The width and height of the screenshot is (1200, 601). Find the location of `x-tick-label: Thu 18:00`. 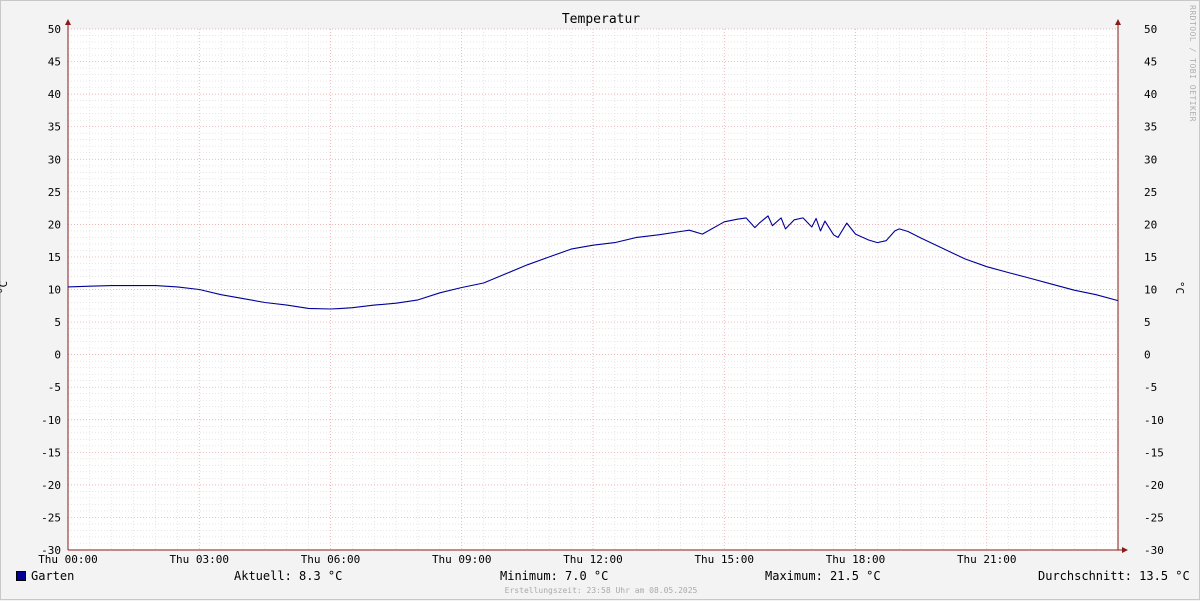

x-tick-label: Thu 18:00 is located at coordinates (856, 559).